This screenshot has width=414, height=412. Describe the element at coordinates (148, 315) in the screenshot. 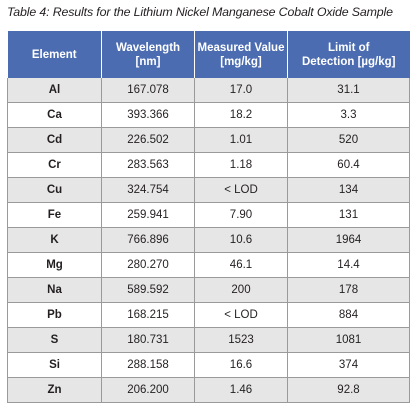

I see `cell-wavelength: 168.215` at that location.